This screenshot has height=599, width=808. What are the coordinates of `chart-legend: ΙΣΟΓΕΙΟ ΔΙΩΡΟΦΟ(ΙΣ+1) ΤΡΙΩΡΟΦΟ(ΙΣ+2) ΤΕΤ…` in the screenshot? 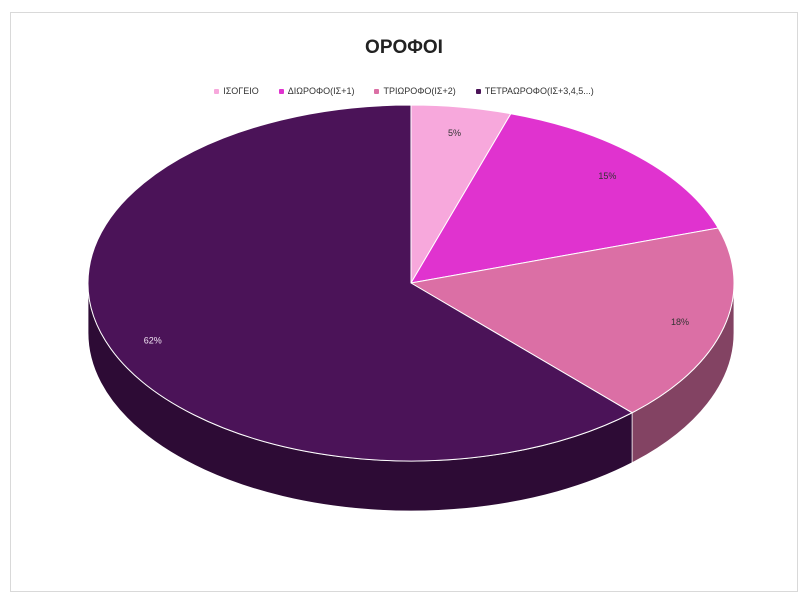 It's located at (404, 91).